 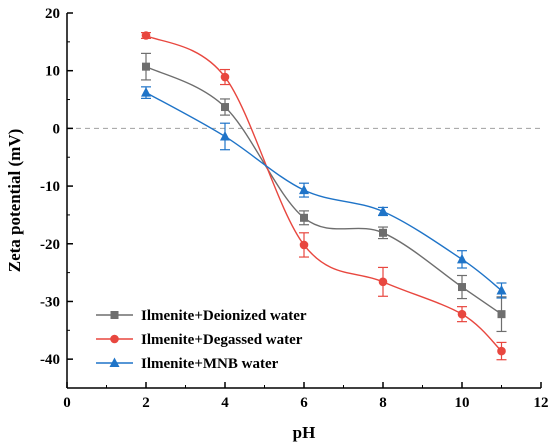 I want to click on y-tick-label: -20, so click(x=50, y=245).